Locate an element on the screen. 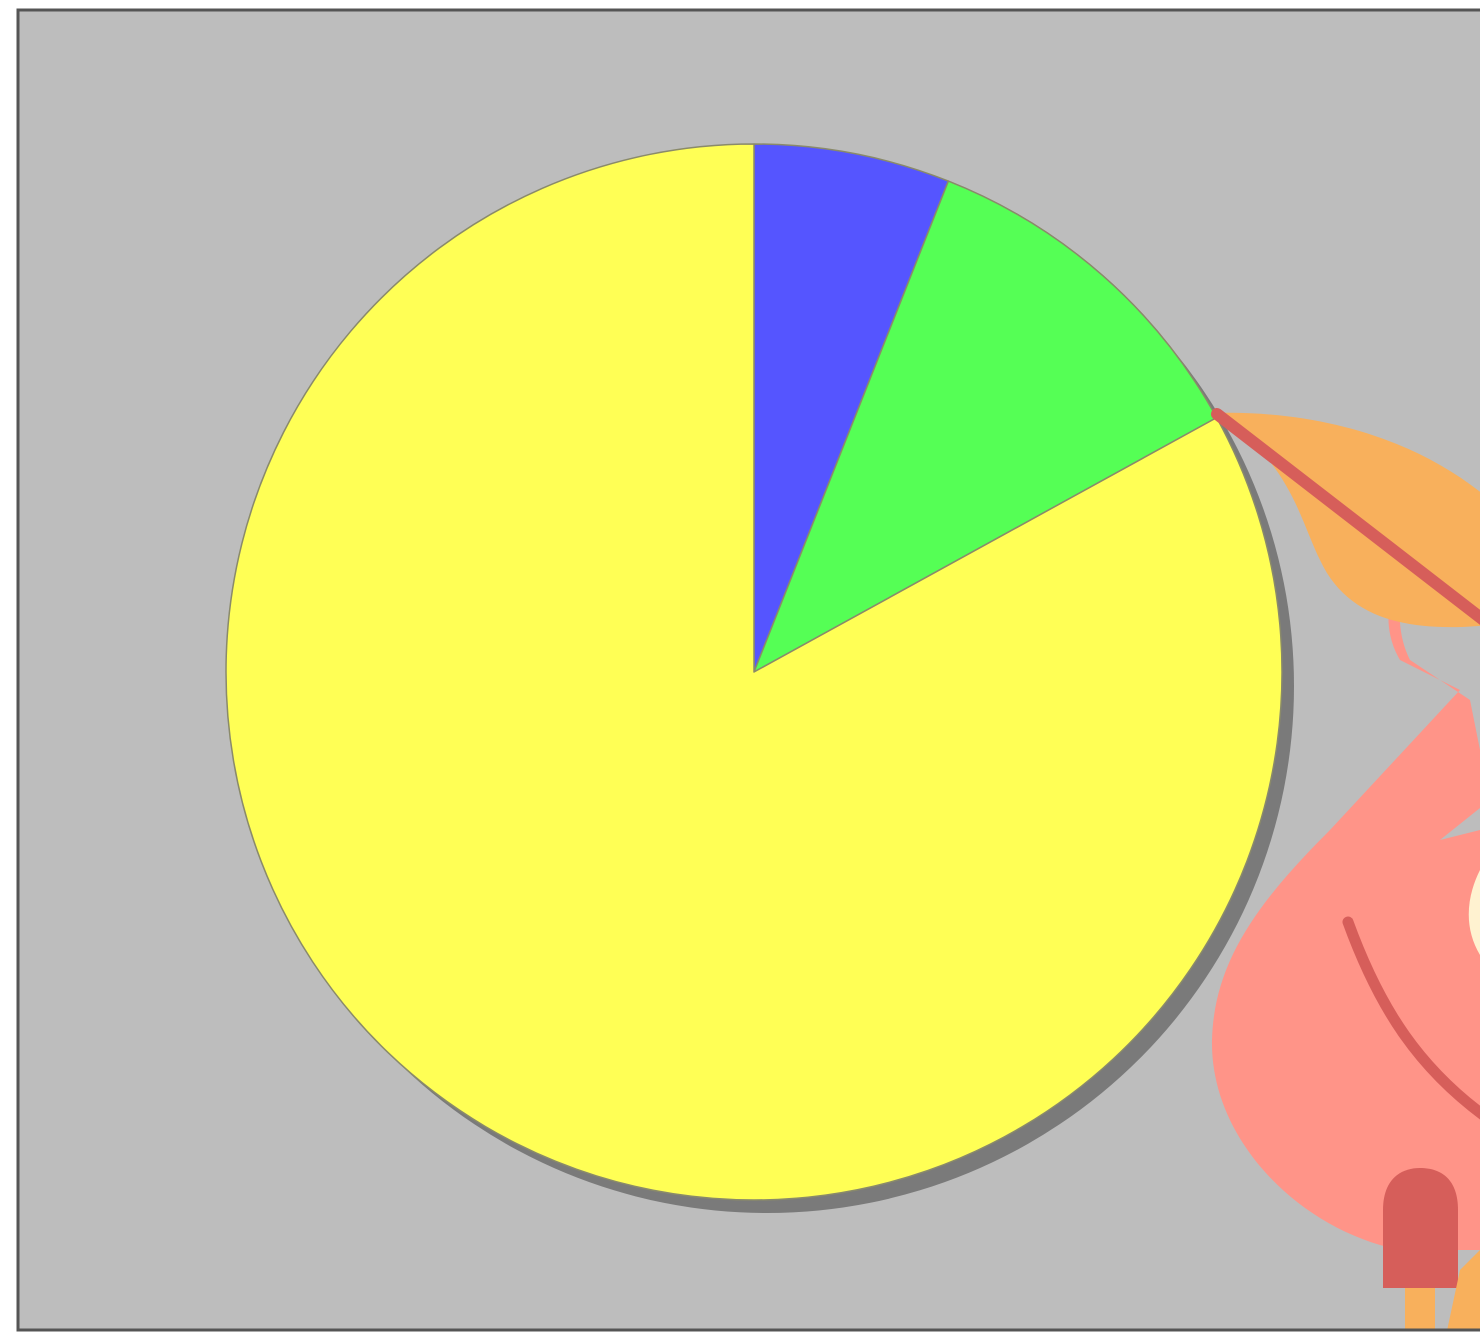 The image size is (1480, 1340). figure-body is located at coordinates (1345, 865).